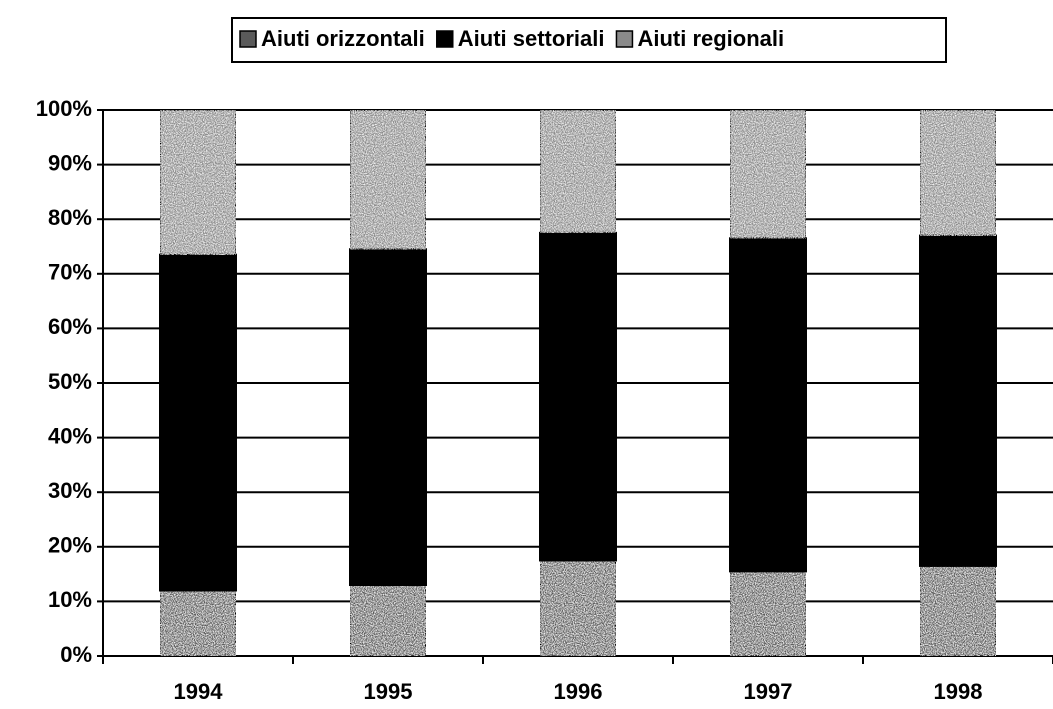 Image resolution: width=1053 pixels, height=709 pixels. What do you see at coordinates (70, 162) in the screenshot?
I see `y-tick-label: 90%` at bounding box center [70, 162].